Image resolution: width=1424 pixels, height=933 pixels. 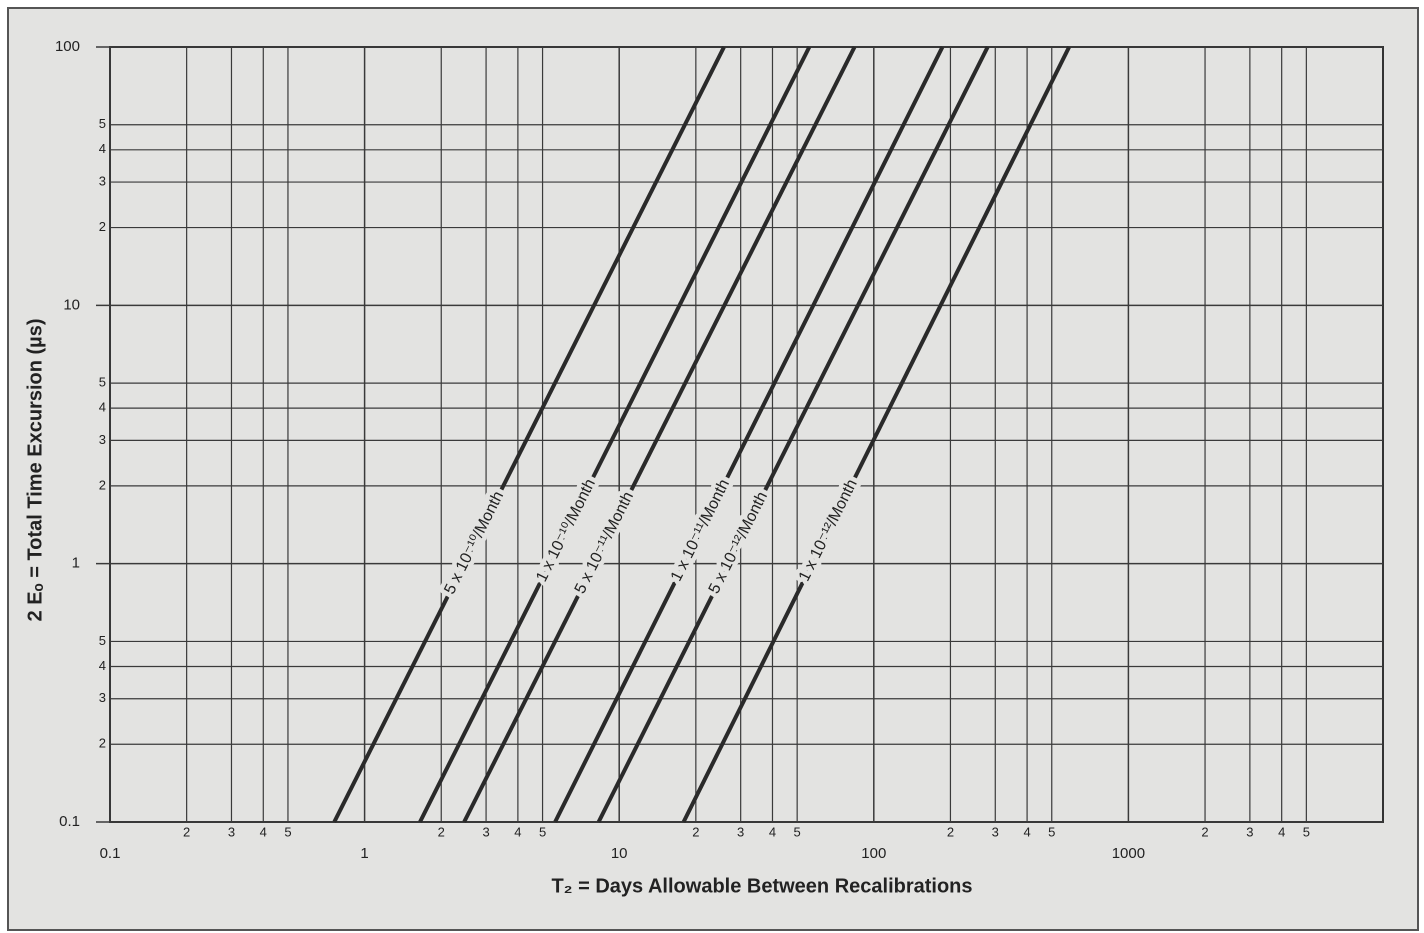 What do you see at coordinates (76, 563) in the screenshot?
I see `y-tick-label: 1` at bounding box center [76, 563].